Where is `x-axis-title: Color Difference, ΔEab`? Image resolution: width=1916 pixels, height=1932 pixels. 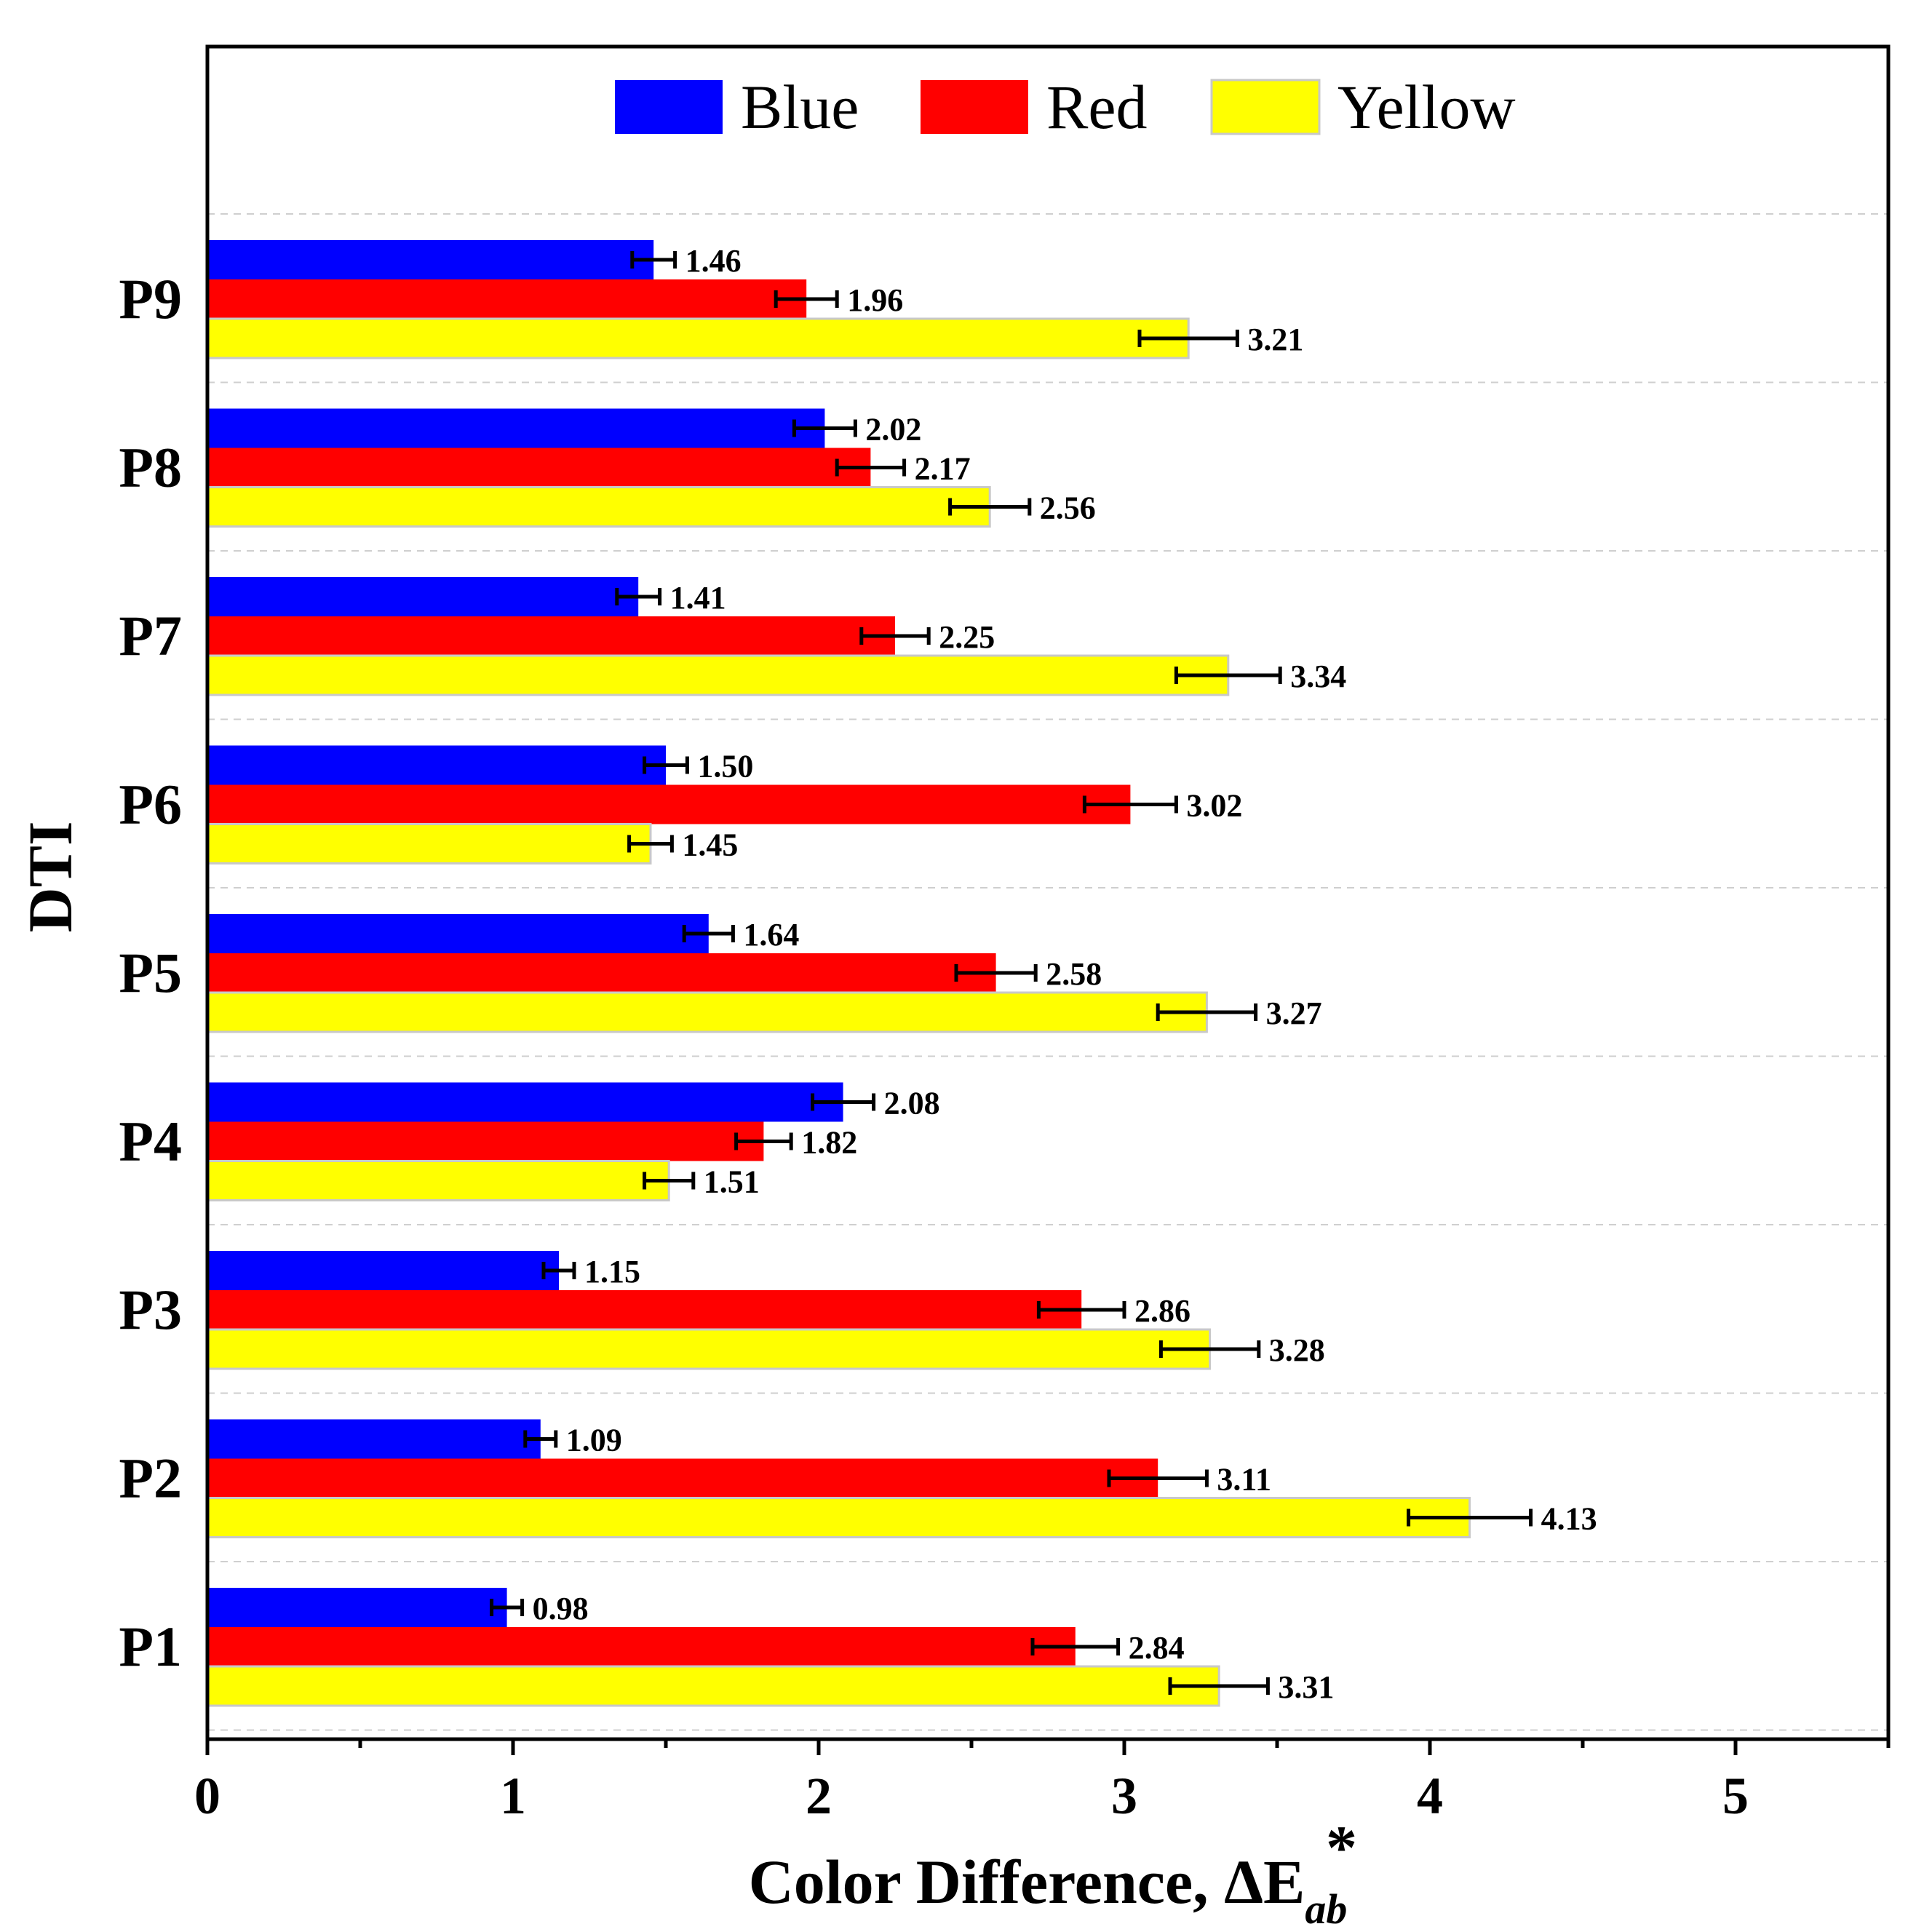 x-axis-title: Color Difference, ΔEab is located at coordinates (1048, 1889).